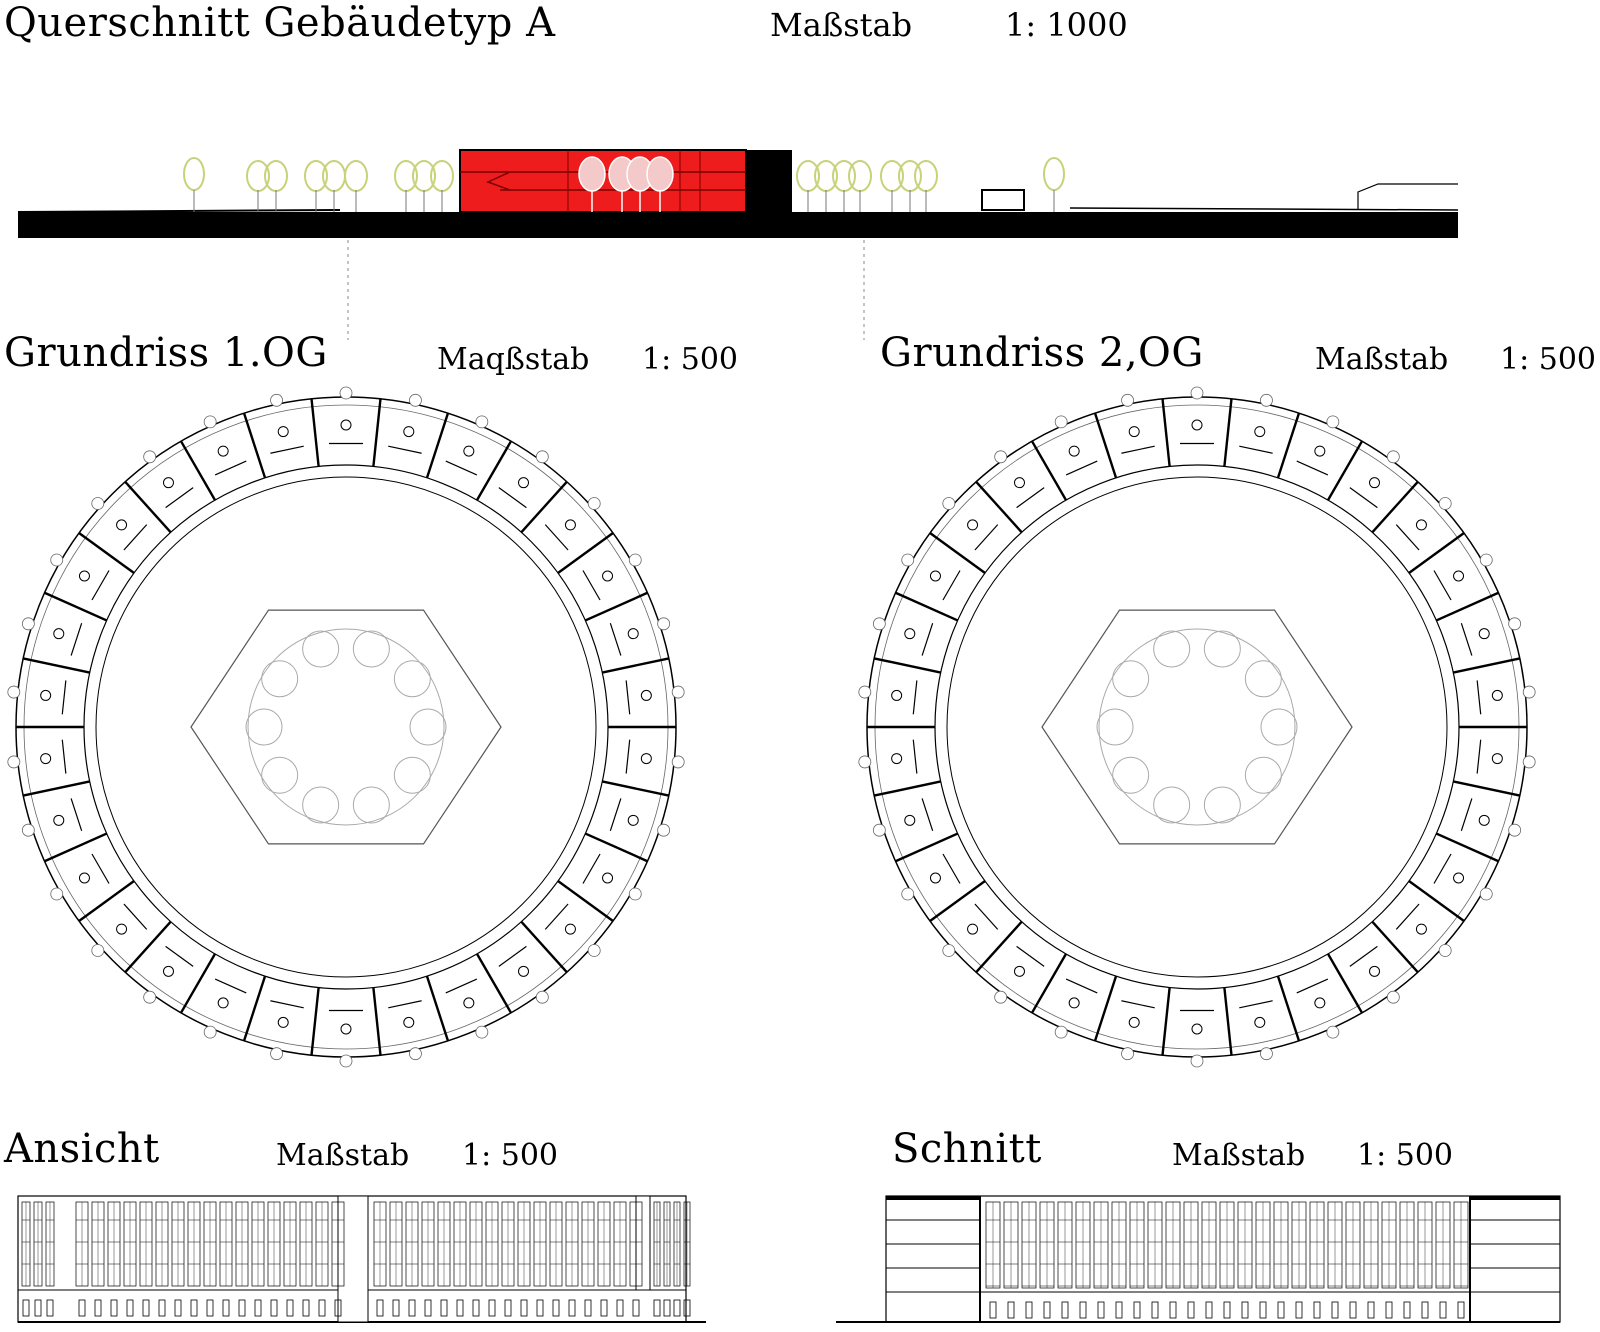 The width and height of the screenshot is (1600, 1332). Describe the element at coordinates (510, 1155) in the screenshot. I see `ansicht-scale-value: 1: 500` at that location.